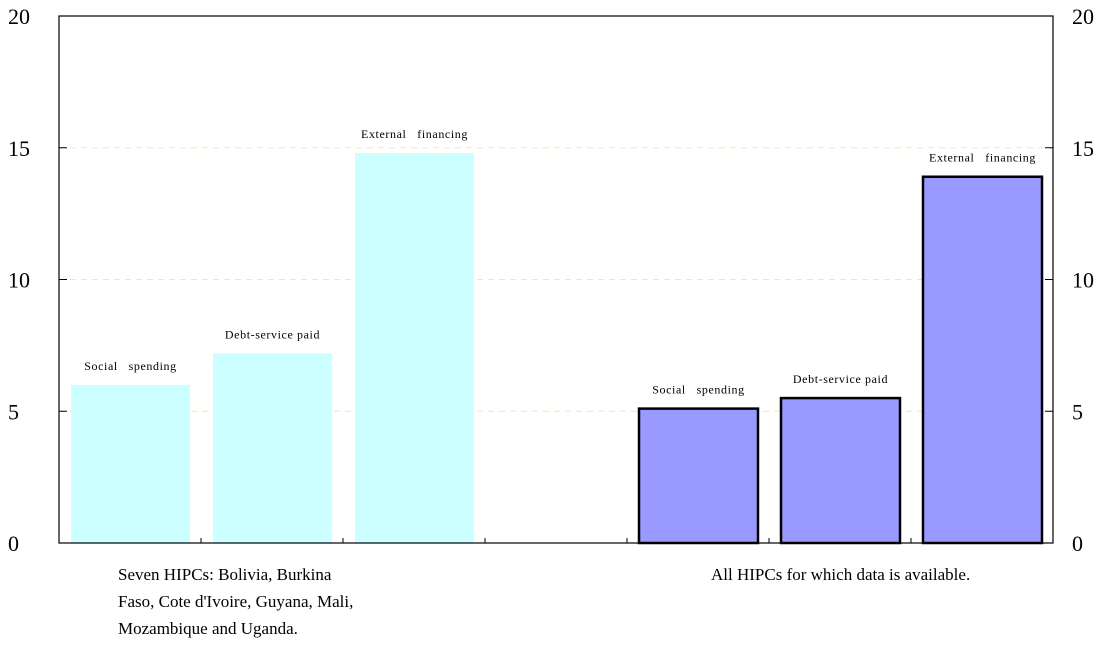  What do you see at coordinates (19, 280) in the screenshot?
I see `left-tick-label: 10` at bounding box center [19, 280].